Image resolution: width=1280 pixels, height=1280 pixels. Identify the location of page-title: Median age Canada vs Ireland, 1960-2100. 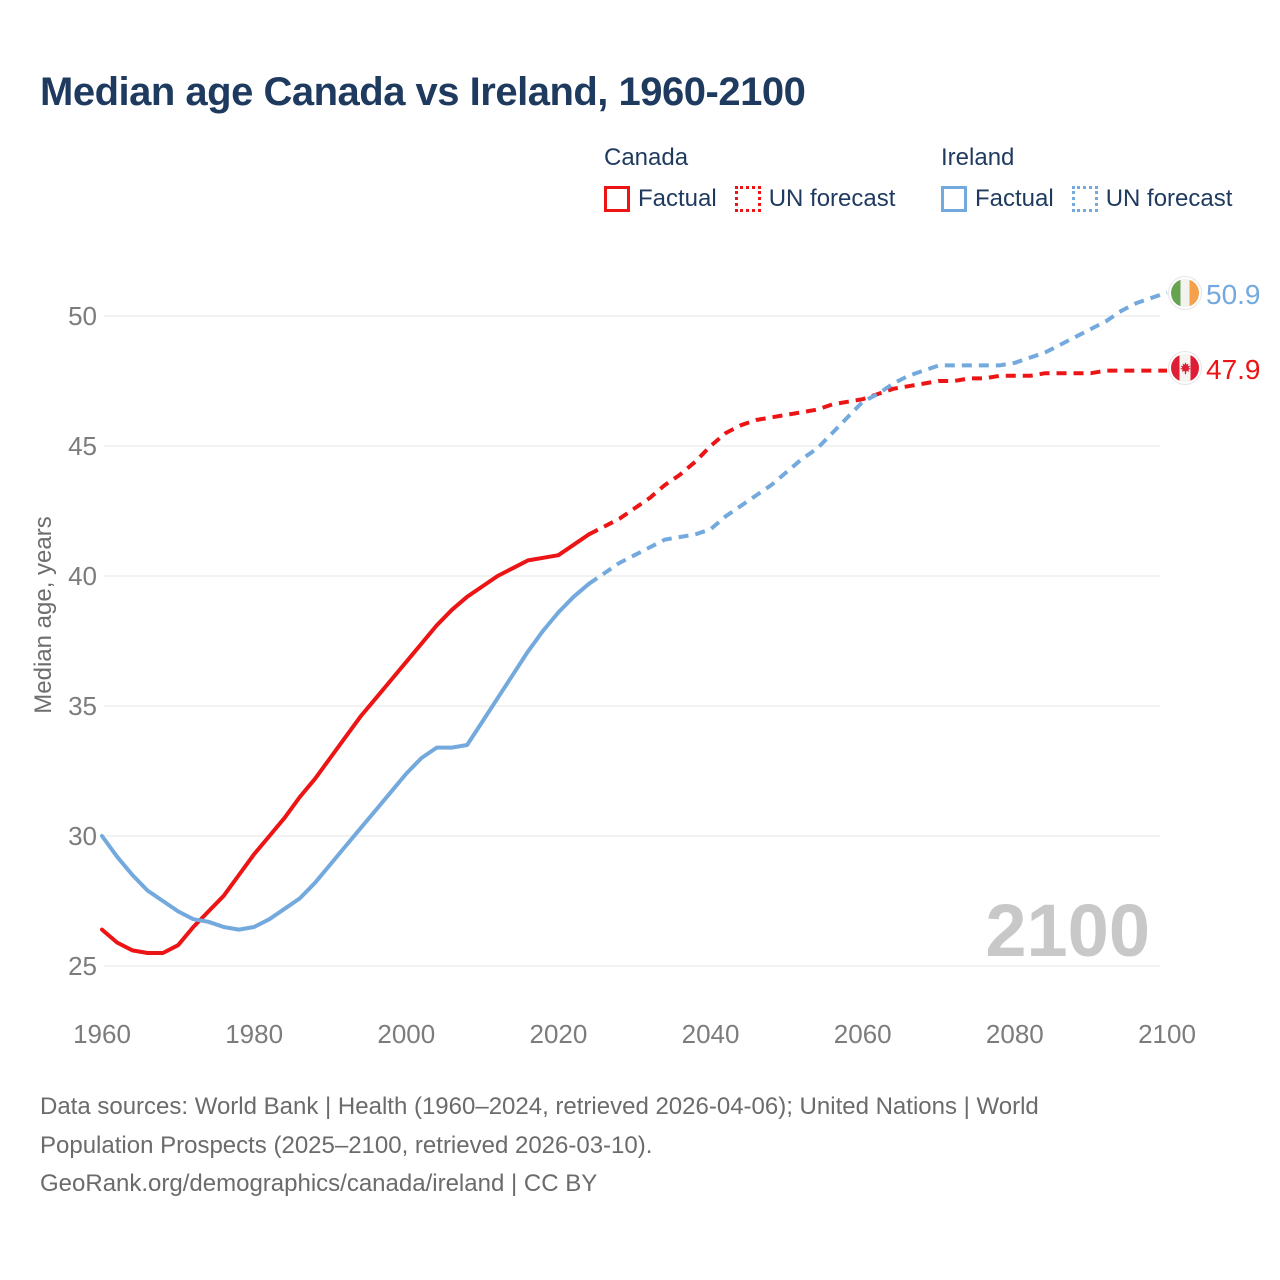
(423, 92).